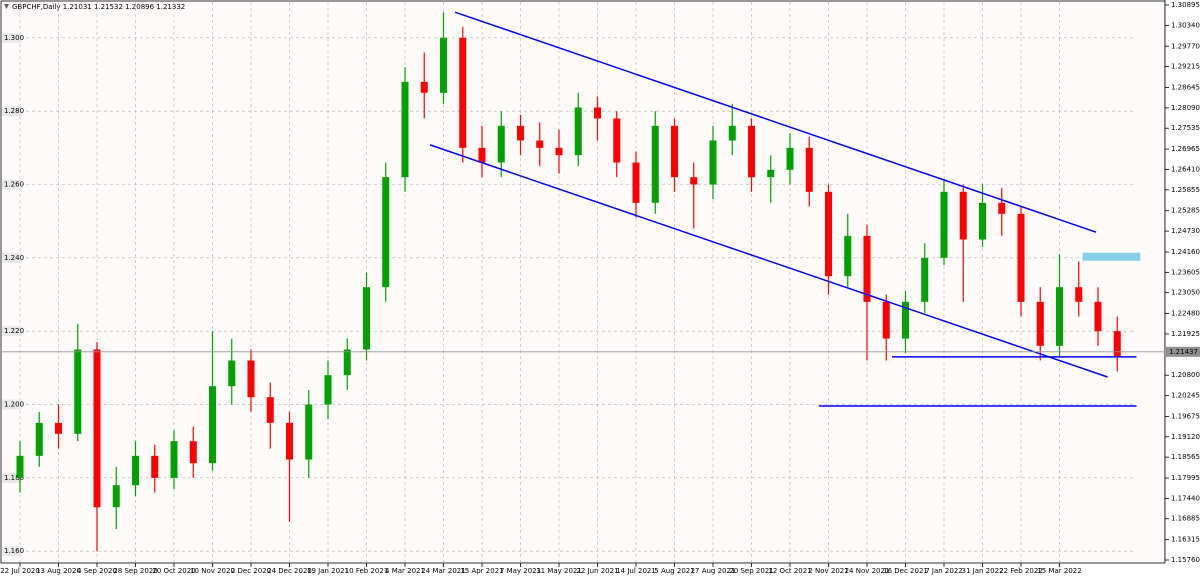 This screenshot has height=578, width=1200. What do you see at coordinates (1185, 231) in the screenshot?
I see `y-tick-label: 1.24730` at bounding box center [1185, 231].